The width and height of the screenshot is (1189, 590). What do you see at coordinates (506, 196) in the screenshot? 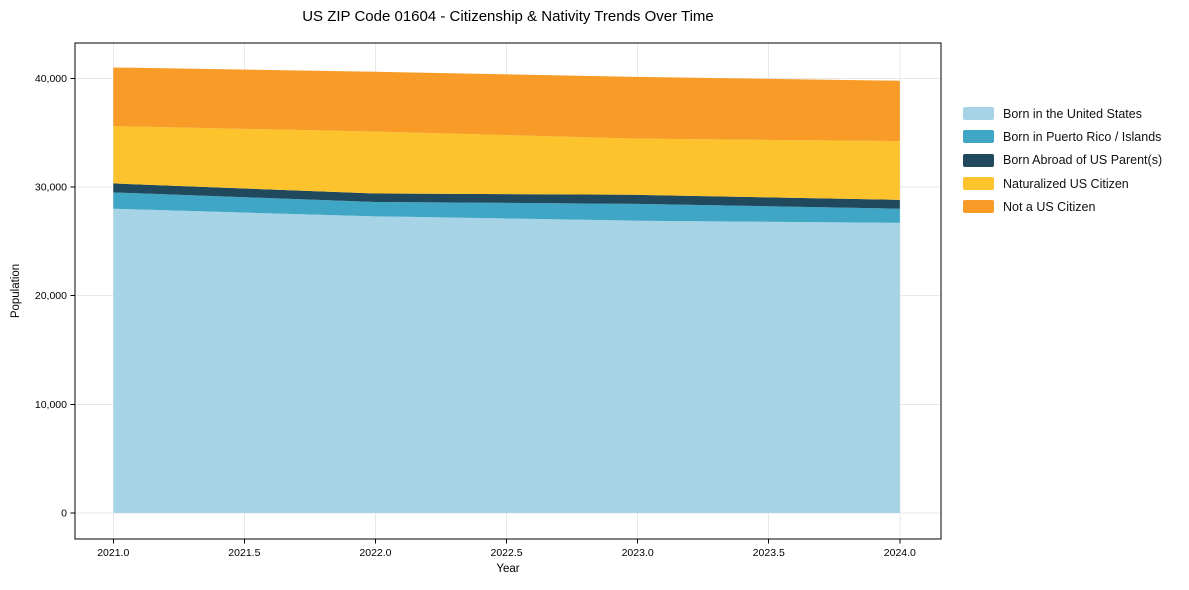
I see `area-born-abroad-of-us-parent-s` at bounding box center [506, 196].